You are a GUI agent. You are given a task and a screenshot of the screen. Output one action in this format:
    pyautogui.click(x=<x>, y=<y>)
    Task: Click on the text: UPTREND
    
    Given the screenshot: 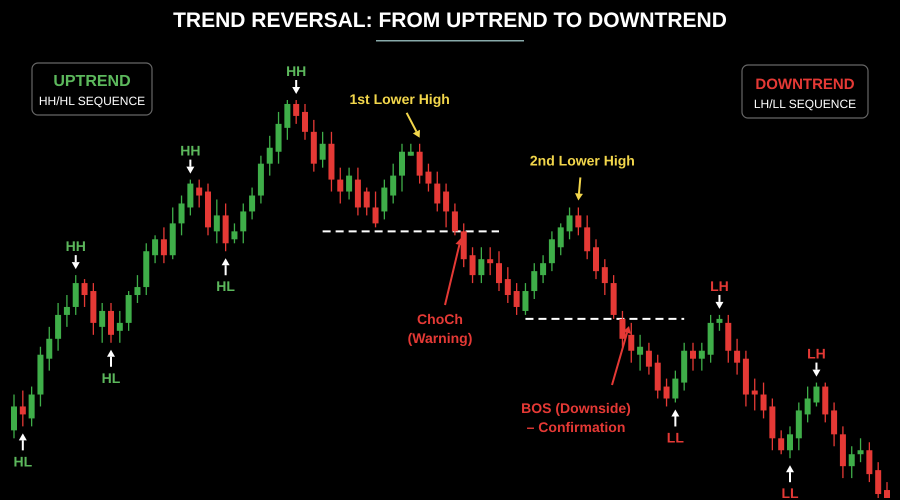 What is the action you would take?
    pyautogui.click(x=92, y=81)
    